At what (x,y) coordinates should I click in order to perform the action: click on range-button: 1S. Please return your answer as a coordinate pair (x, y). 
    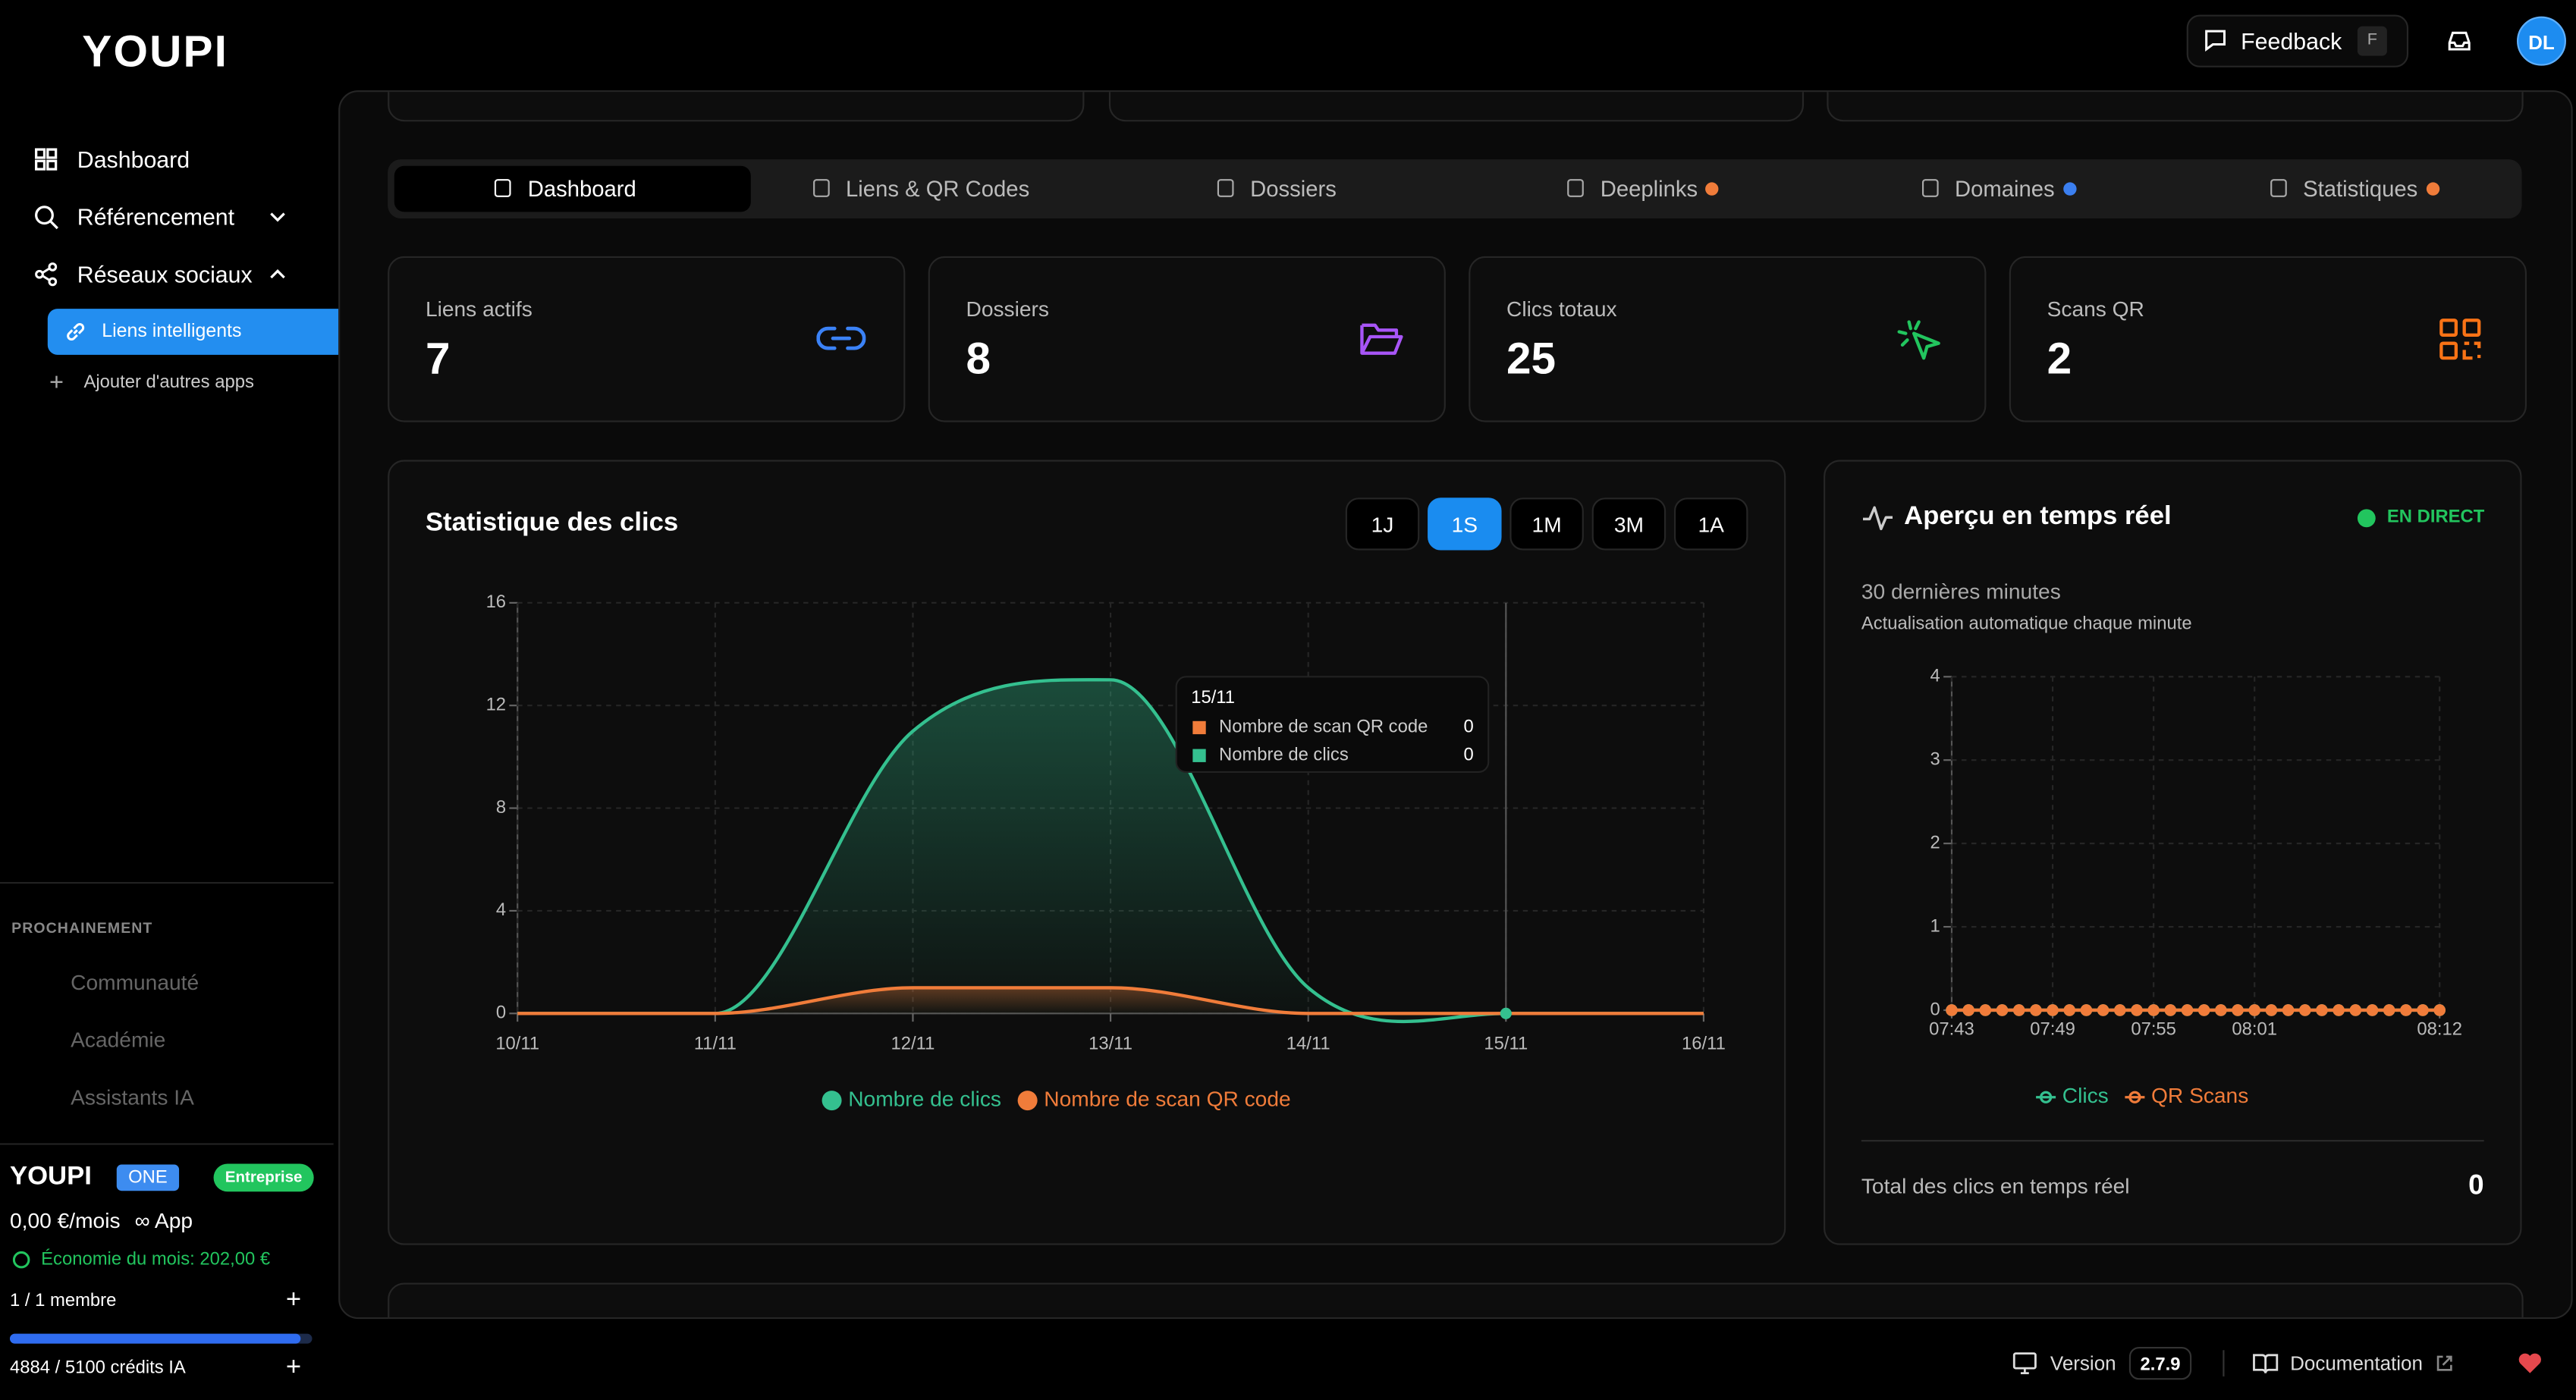
    Looking at the image, I should click on (1465, 524).